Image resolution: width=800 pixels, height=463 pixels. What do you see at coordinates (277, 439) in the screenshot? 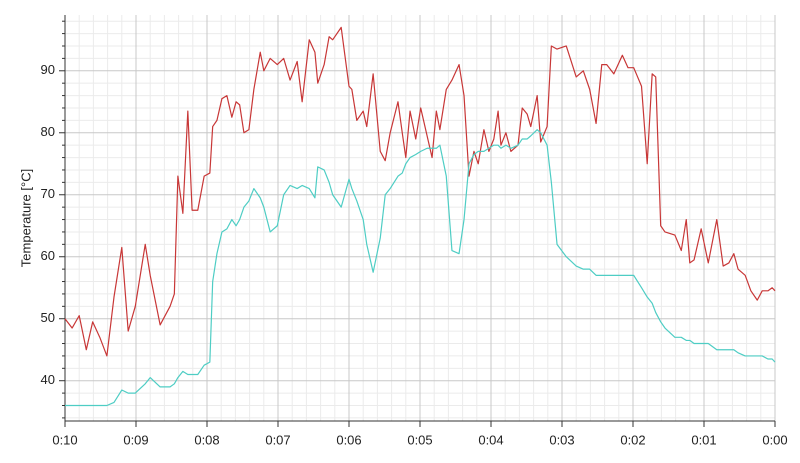
I see `x-tick-label: 0:07` at bounding box center [277, 439].